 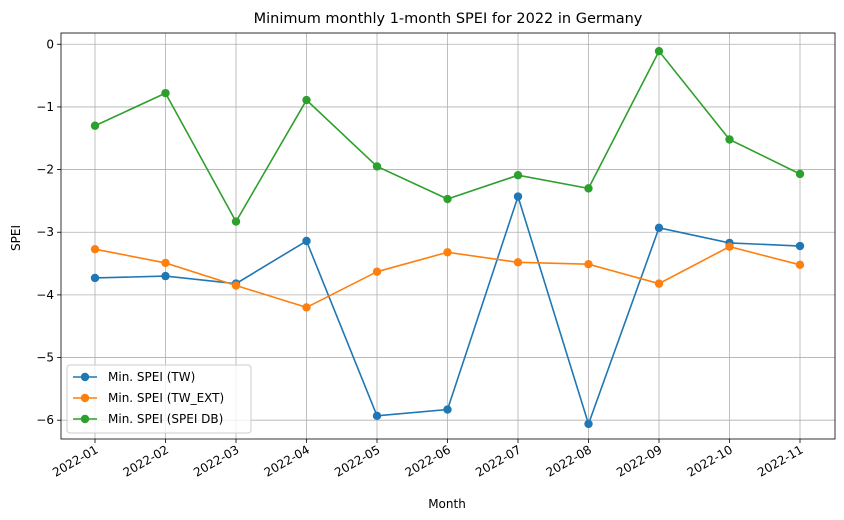 I want to click on y-axis-label: SPEI, so click(x=16, y=238).